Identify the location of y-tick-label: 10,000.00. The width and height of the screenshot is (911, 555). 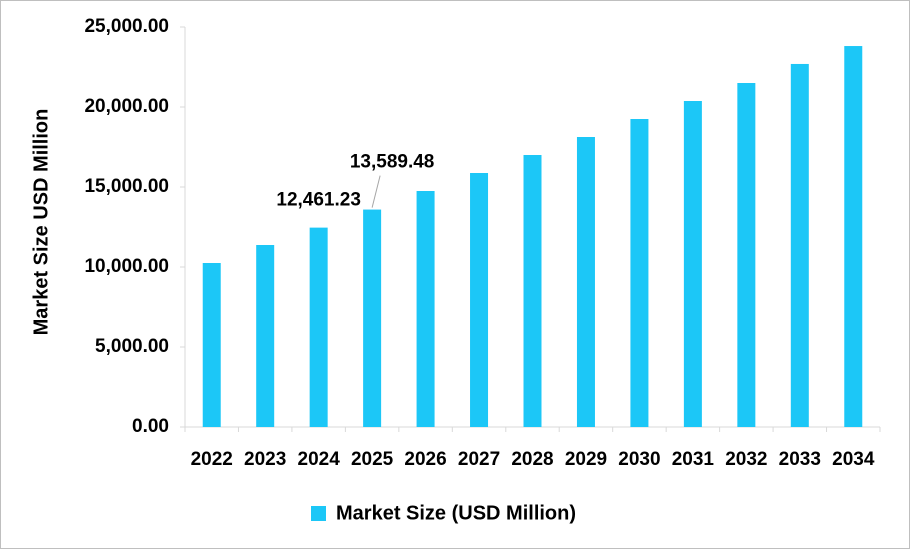
(126, 266).